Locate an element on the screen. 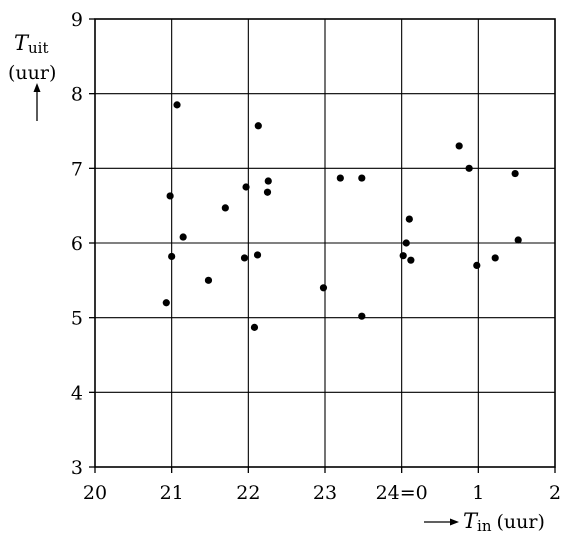 The height and width of the screenshot is (540, 566). y-tick-label: 9 is located at coordinates (77, 20).